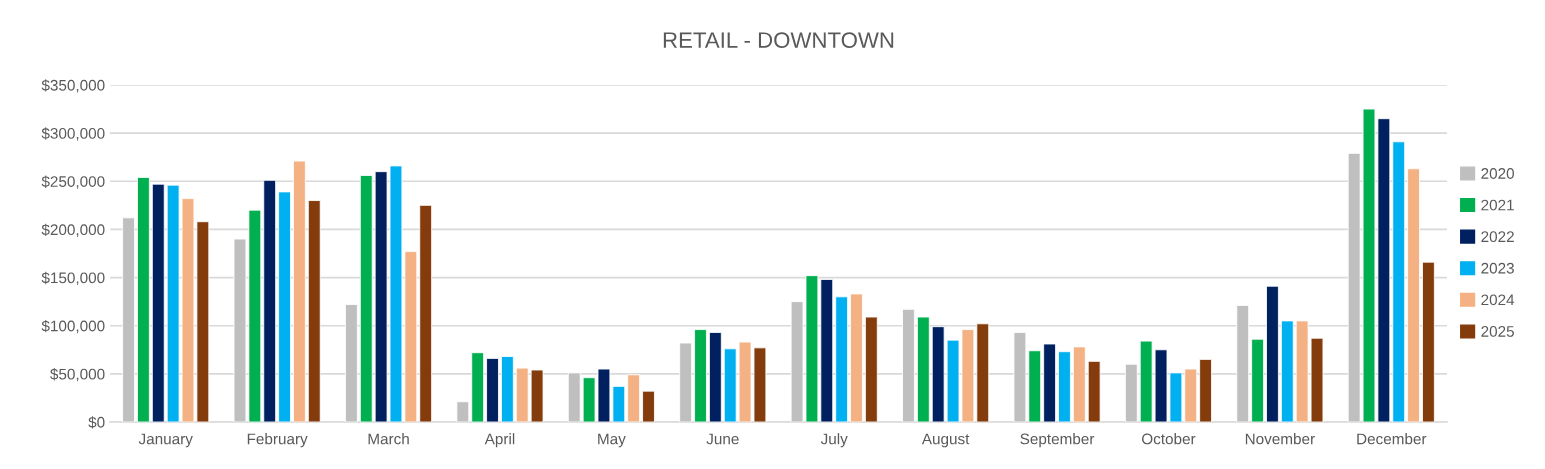  Describe the element at coordinates (1498, 300) in the screenshot. I see `legend-label: 2024` at that location.